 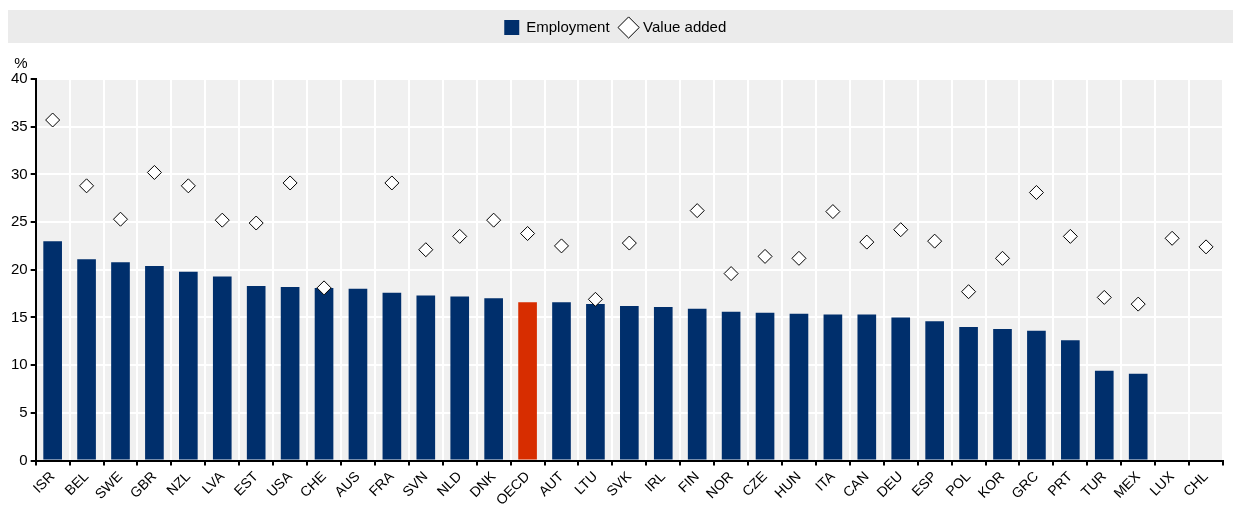 What do you see at coordinates (685, 26) in the screenshot?
I see `legend-label: Value added` at bounding box center [685, 26].